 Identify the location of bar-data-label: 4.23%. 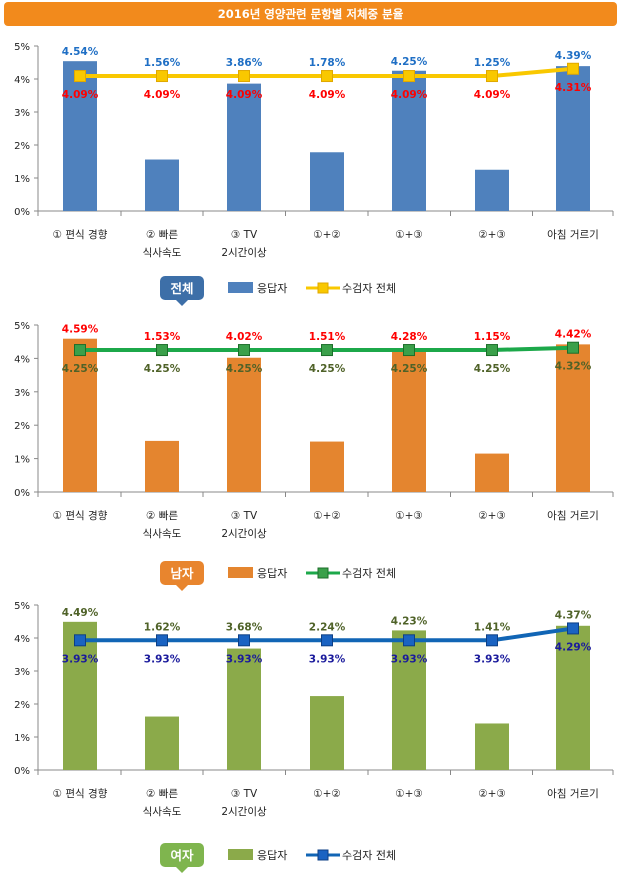
(409, 621).